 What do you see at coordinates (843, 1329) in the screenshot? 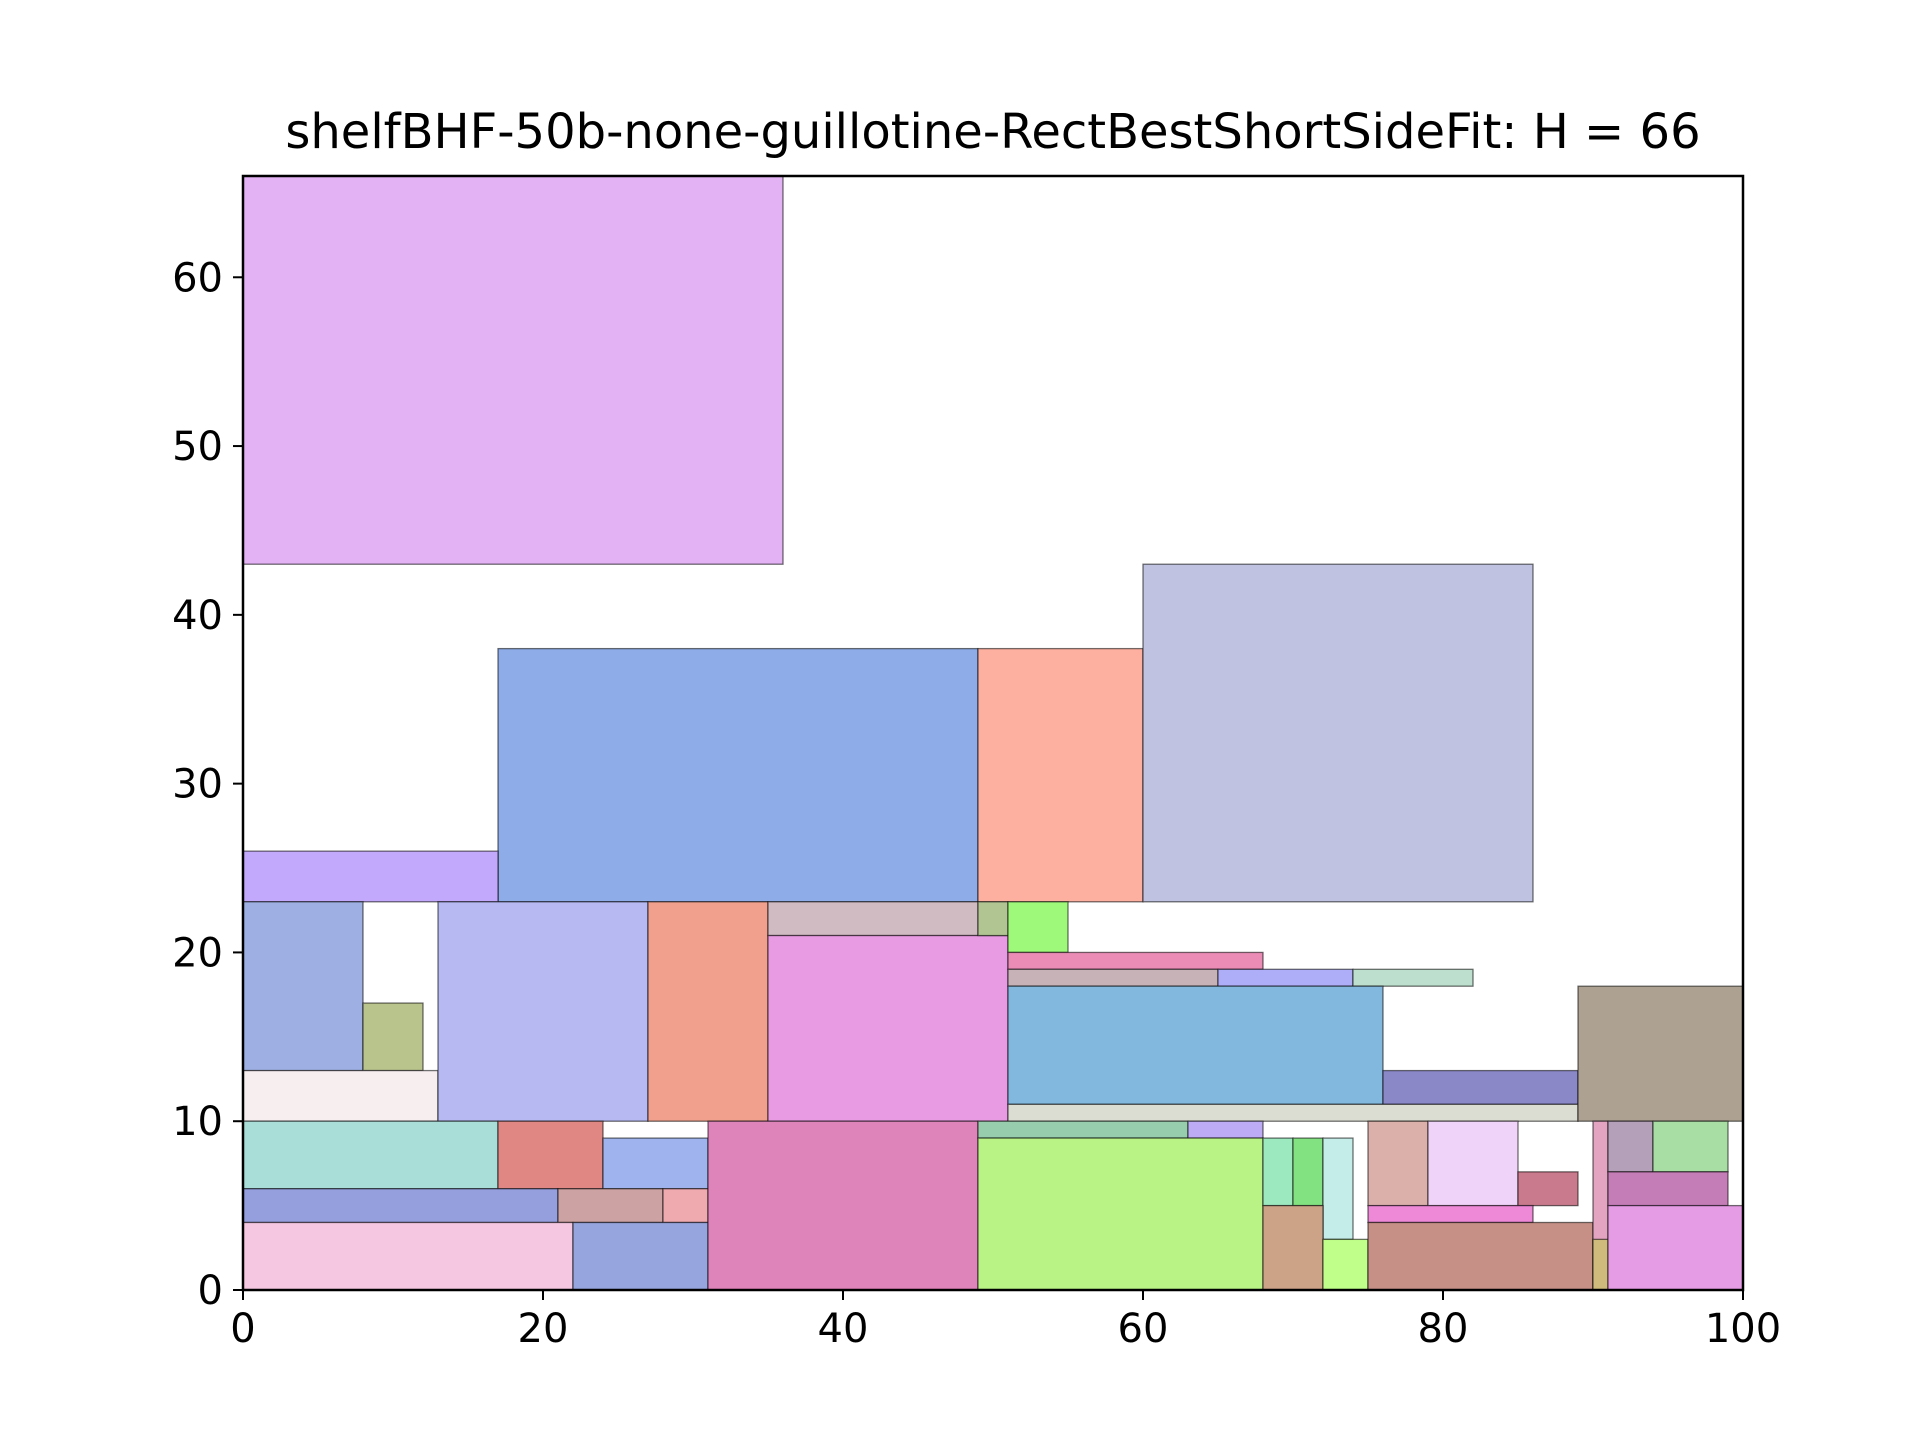
I see `x-tick-label: 40` at bounding box center [843, 1329].